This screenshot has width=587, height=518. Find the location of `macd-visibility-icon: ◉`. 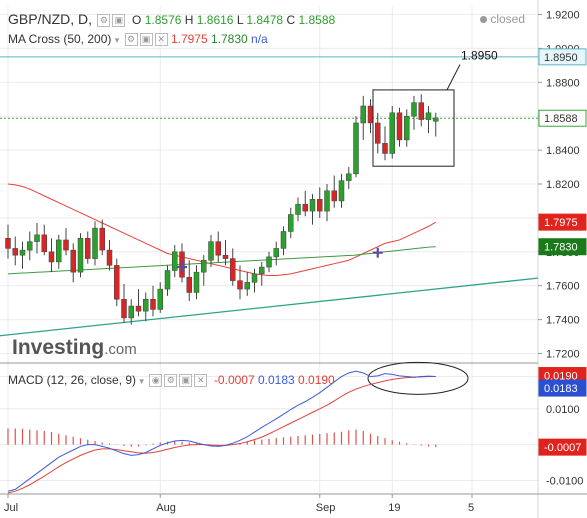

macd-visibility-icon: ◉ is located at coordinates (156, 381).